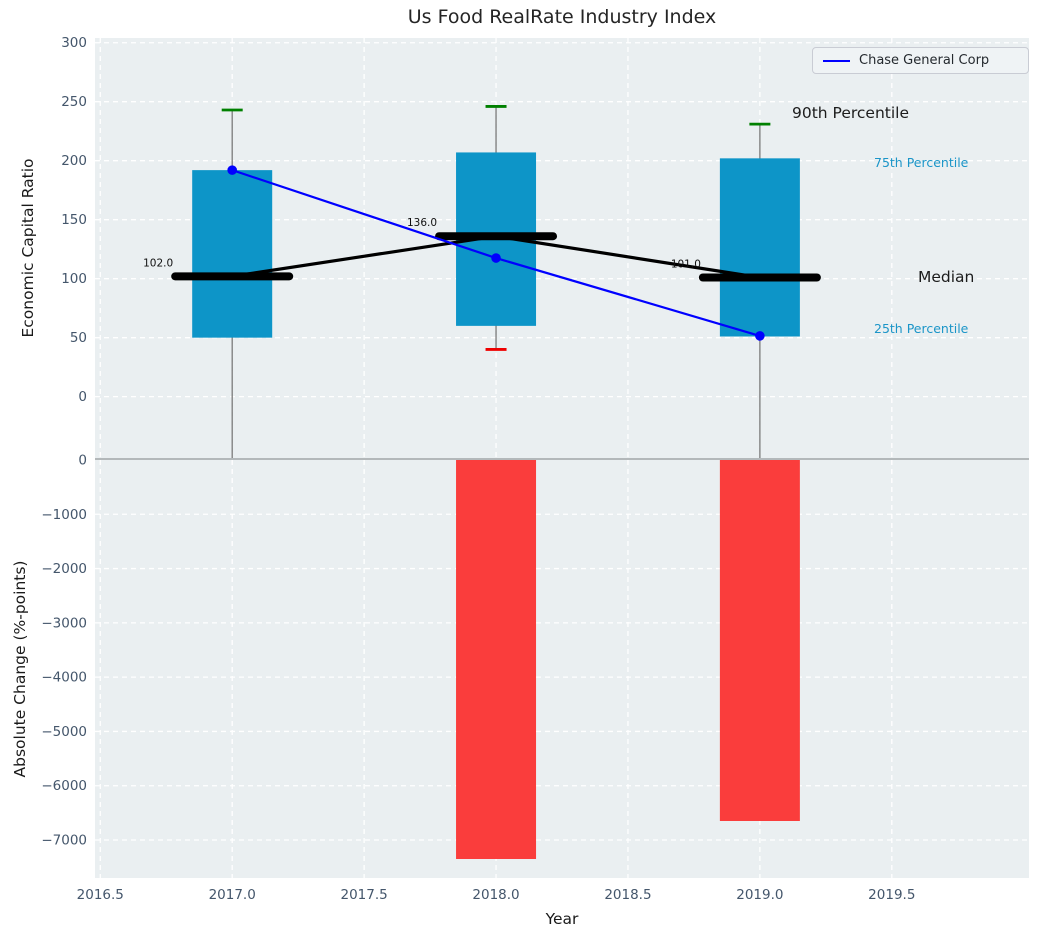 The image size is (1039, 942). I want to click on xtick-label: 2017.5, so click(363, 895).